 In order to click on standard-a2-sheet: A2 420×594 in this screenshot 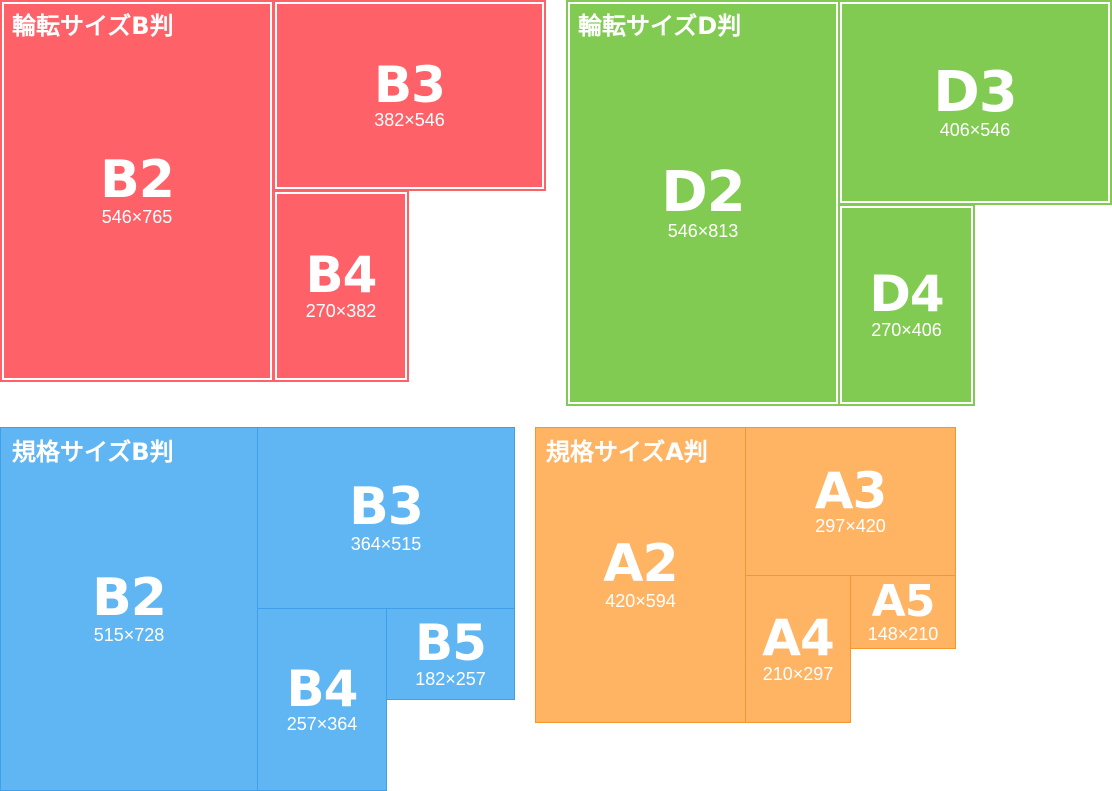, I will do `click(640, 575)`.